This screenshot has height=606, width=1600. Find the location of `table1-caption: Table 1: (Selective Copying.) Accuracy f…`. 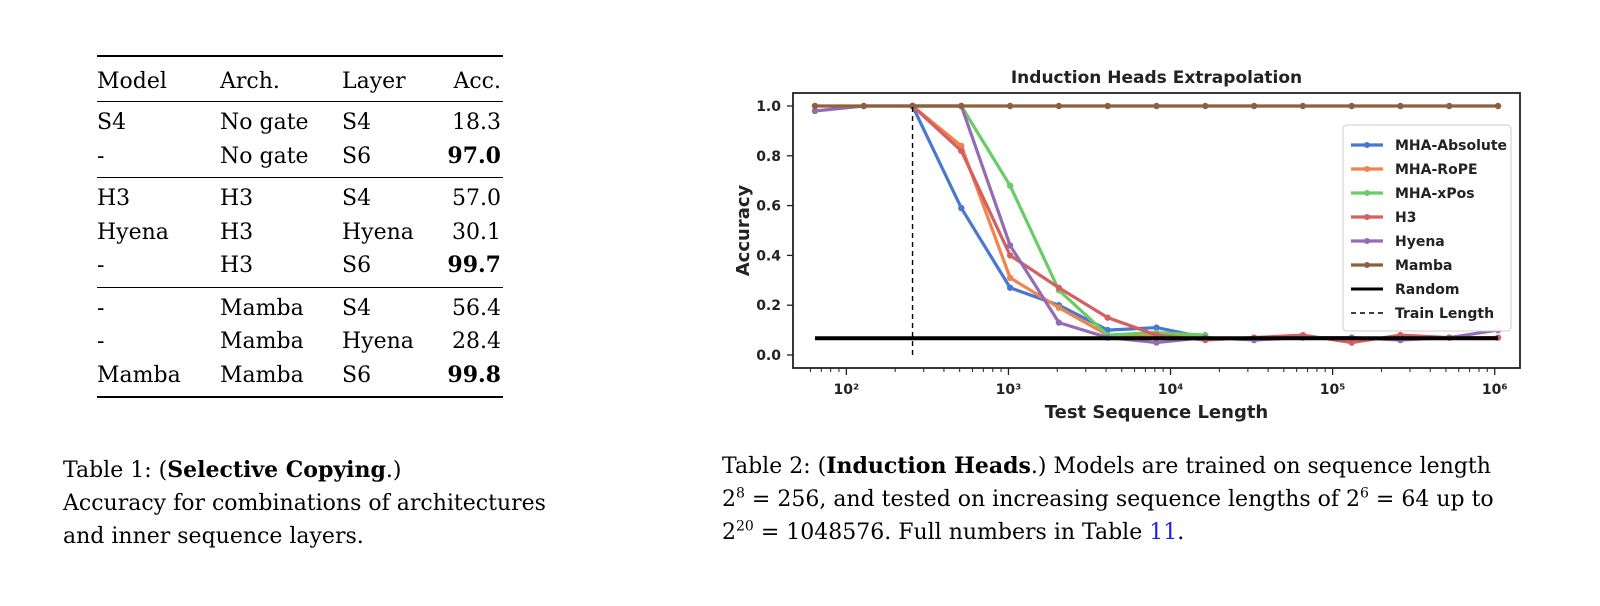

table1-caption: Table 1: (Selective Copying.) Accuracy f… is located at coordinates (323, 503).